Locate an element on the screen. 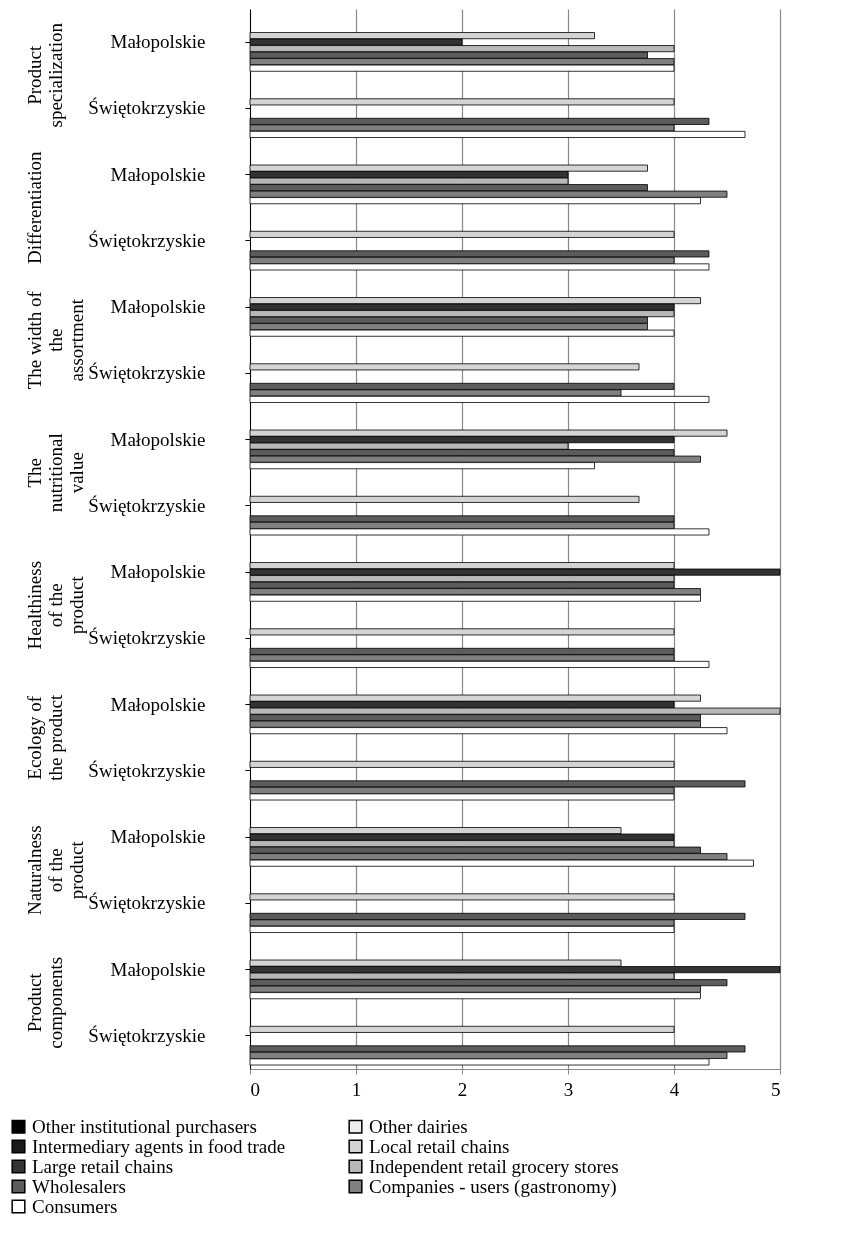 This screenshot has height=1247, width=854. text: Product components is located at coordinates (45, 1002).